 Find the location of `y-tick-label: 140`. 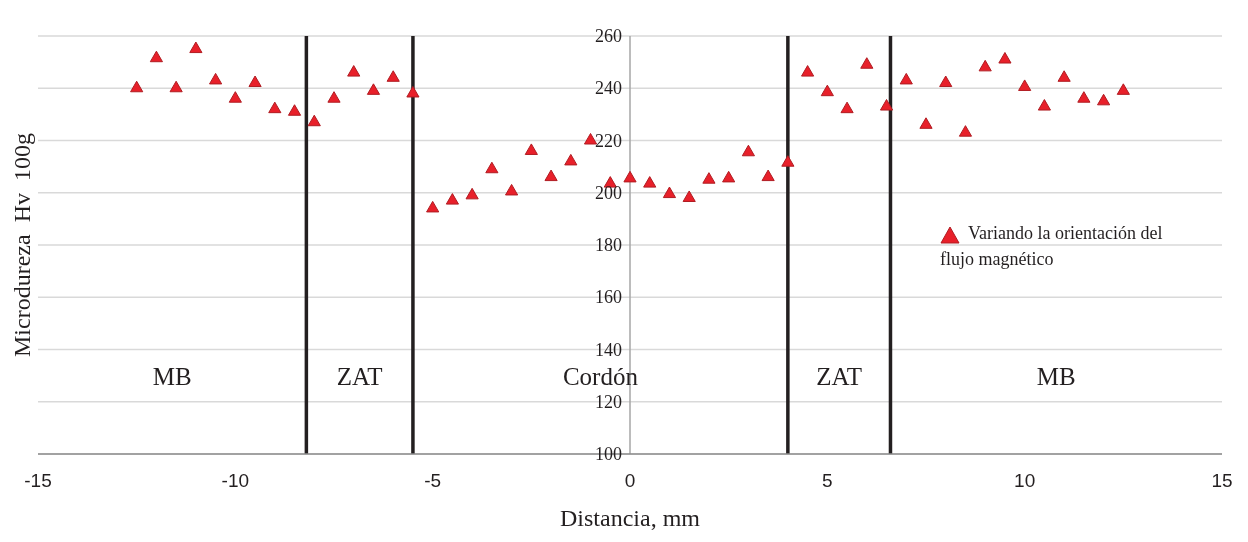

y-tick-label: 140 is located at coordinates (608, 349).